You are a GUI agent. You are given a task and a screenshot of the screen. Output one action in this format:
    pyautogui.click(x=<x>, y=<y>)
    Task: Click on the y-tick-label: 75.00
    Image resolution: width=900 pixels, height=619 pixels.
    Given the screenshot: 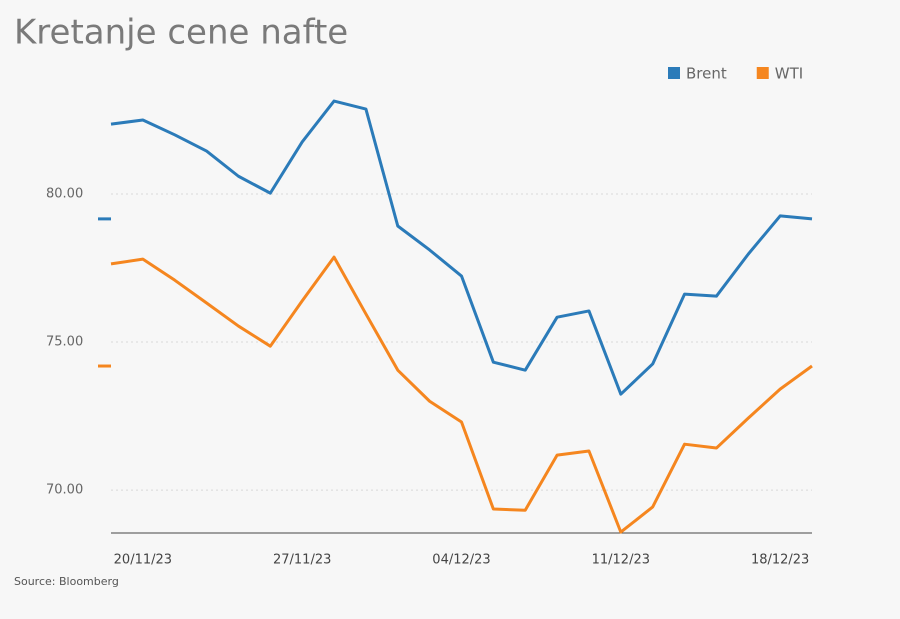 What is the action you would take?
    pyautogui.click(x=64, y=342)
    